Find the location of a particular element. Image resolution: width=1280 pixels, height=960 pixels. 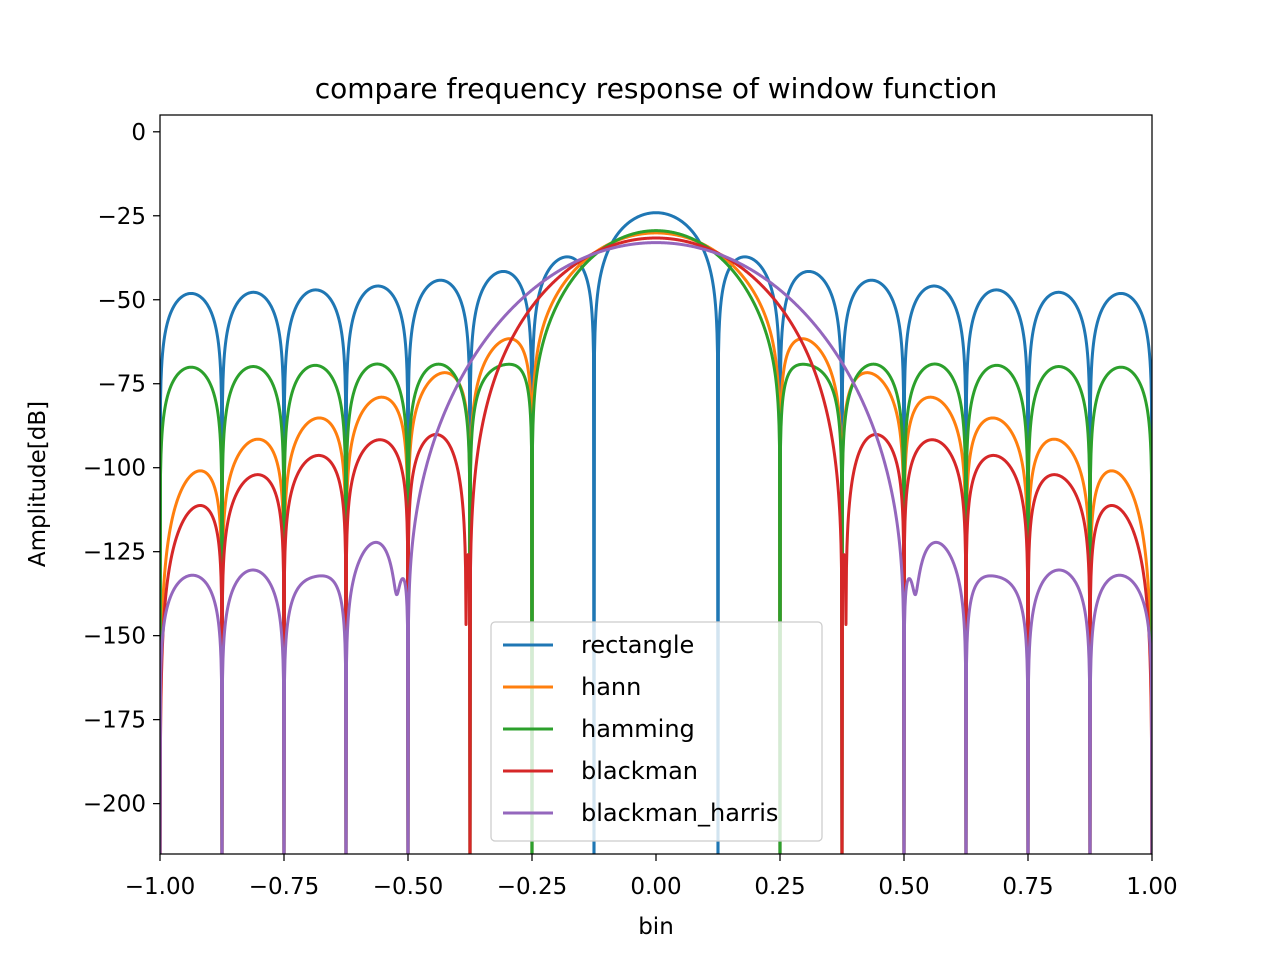

x-tick-label: 0.25 is located at coordinates (779, 887).